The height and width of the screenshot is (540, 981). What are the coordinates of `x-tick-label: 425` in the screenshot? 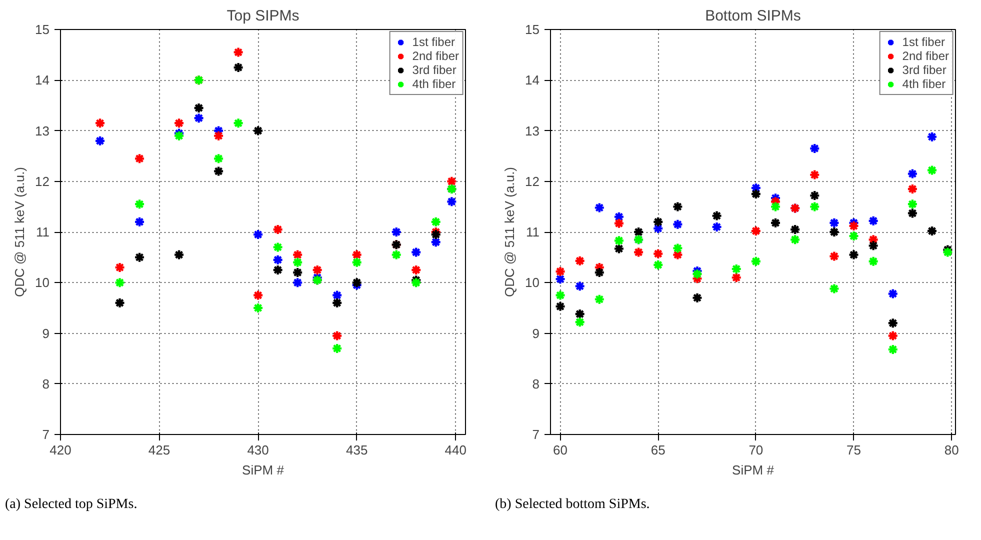 It's located at (159, 450).